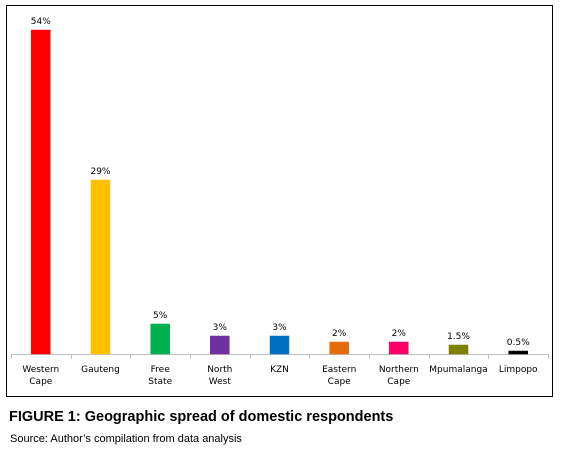  I want to click on data-label: 54%, so click(41, 22).